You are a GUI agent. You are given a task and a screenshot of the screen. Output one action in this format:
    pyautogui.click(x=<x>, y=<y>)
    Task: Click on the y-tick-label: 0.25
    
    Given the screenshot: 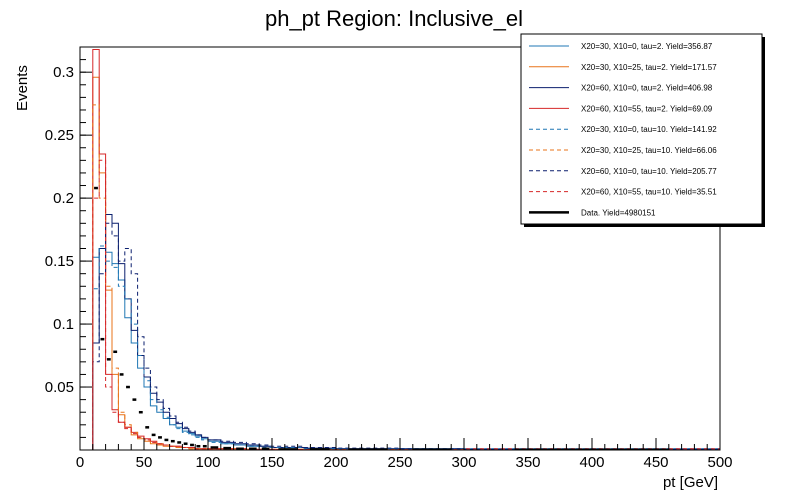 What is the action you would take?
    pyautogui.click(x=59, y=135)
    